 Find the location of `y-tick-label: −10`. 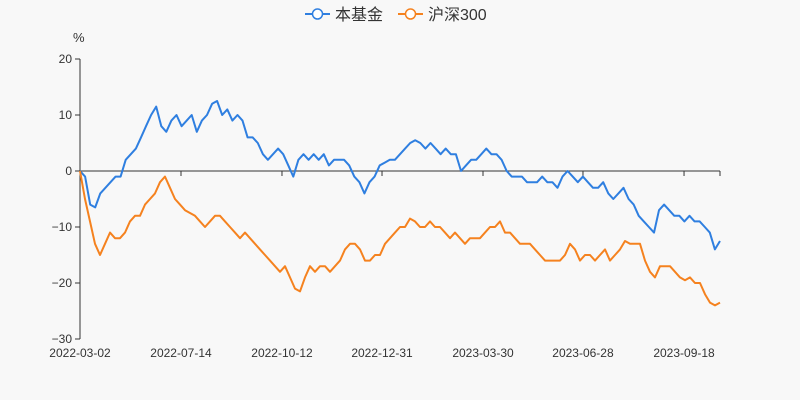

y-tick-label: −10 is located at coordinates (62, 227).